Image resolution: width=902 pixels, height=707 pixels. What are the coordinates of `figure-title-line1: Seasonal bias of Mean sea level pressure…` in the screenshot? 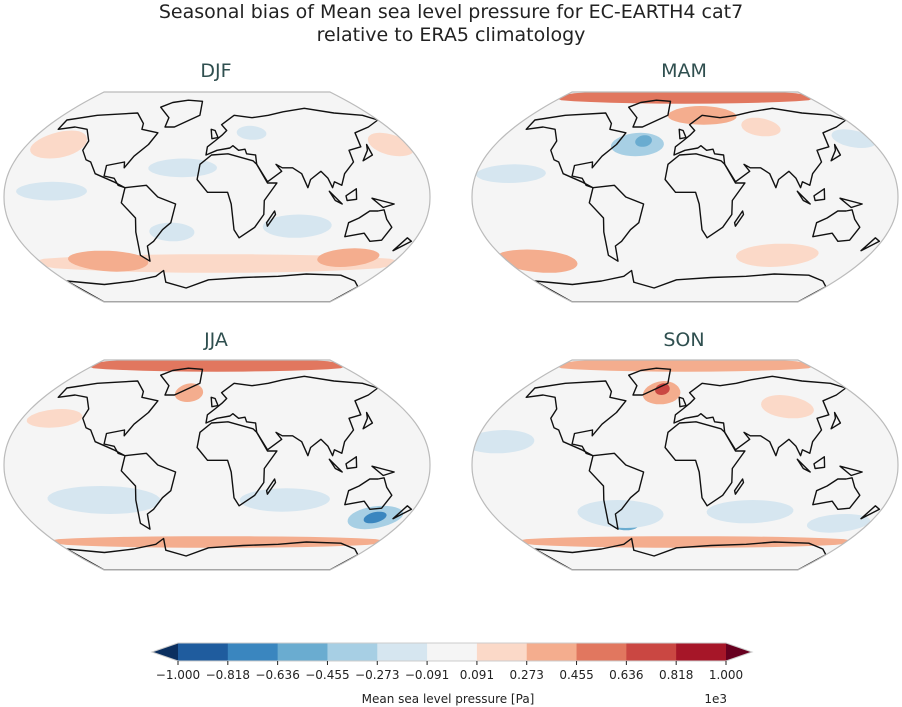 It's located at (451, 12).